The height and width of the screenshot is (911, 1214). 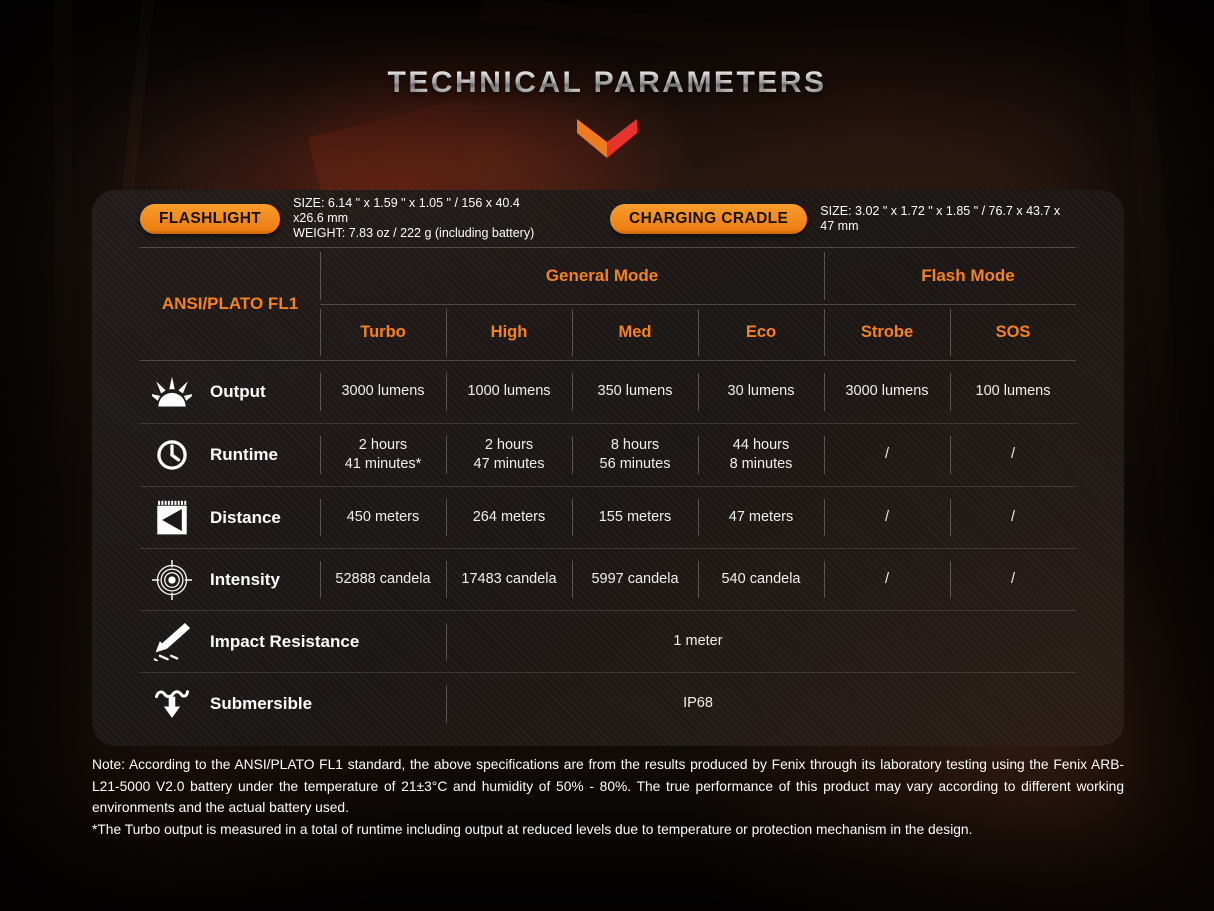 What do you see at coordinates (509, 455) in the screenshot?
I see `runtime-high: 2 hours 47 minutes` at bounding box center [509, 455].